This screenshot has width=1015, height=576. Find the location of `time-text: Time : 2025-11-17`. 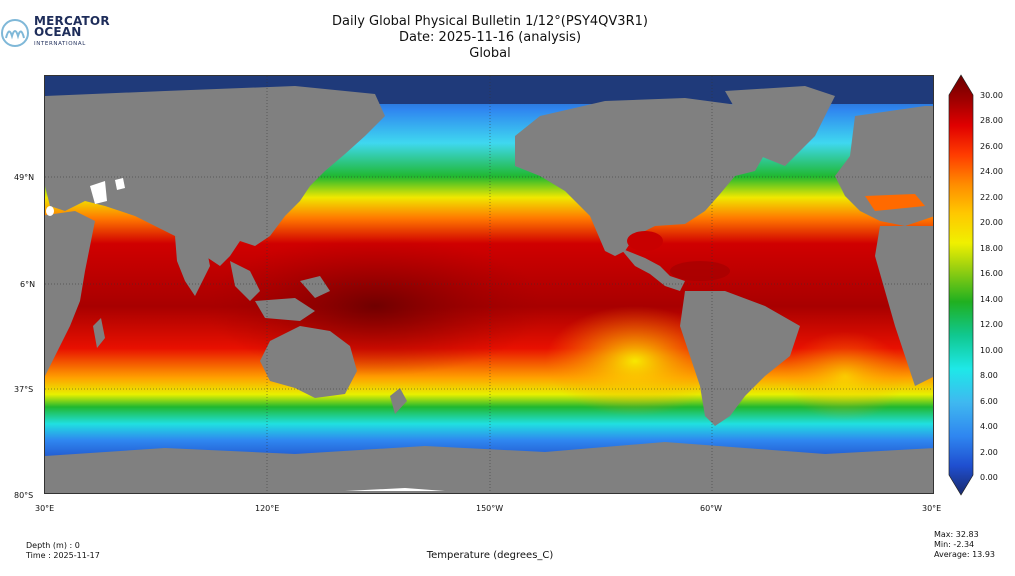

time-text: Time : 2025-11-17 is located at coordinates (63, 555).